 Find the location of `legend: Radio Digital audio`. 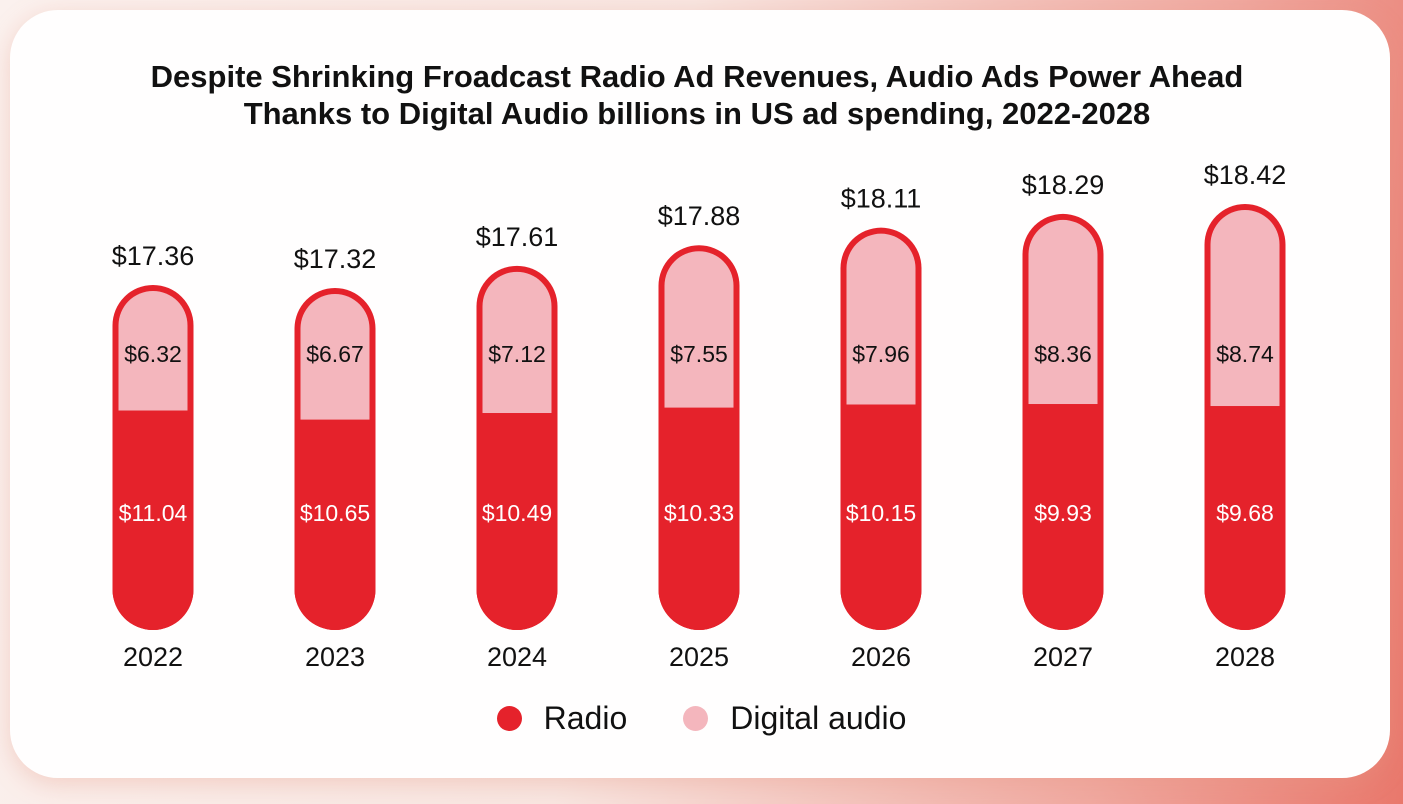

legend: Radio Digital audio is located at coordinates (701, 718).